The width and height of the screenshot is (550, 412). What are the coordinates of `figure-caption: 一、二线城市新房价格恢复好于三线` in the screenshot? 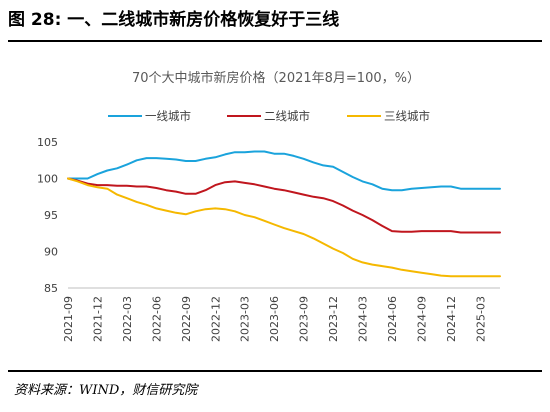 It's located at (203, 20).